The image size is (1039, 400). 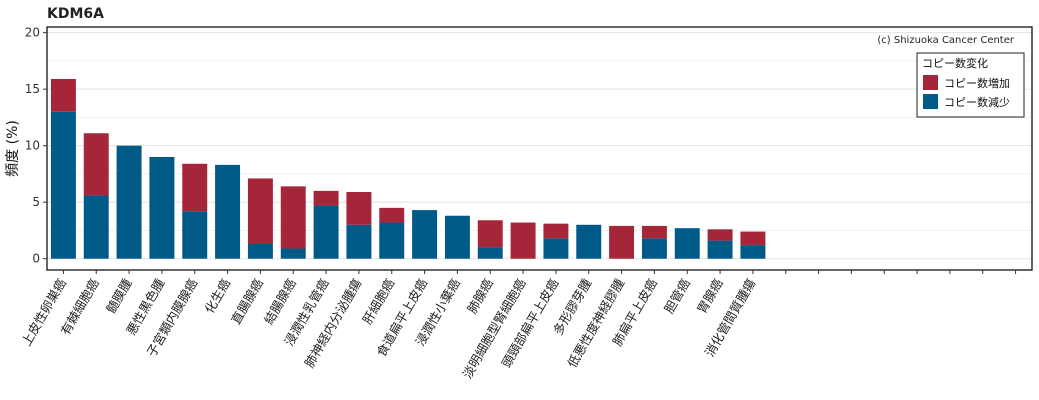 What do you see at coordinates (930, 82) in the screenshot?
I see `legend-swatch-gain` at bounding box center [930, 82].